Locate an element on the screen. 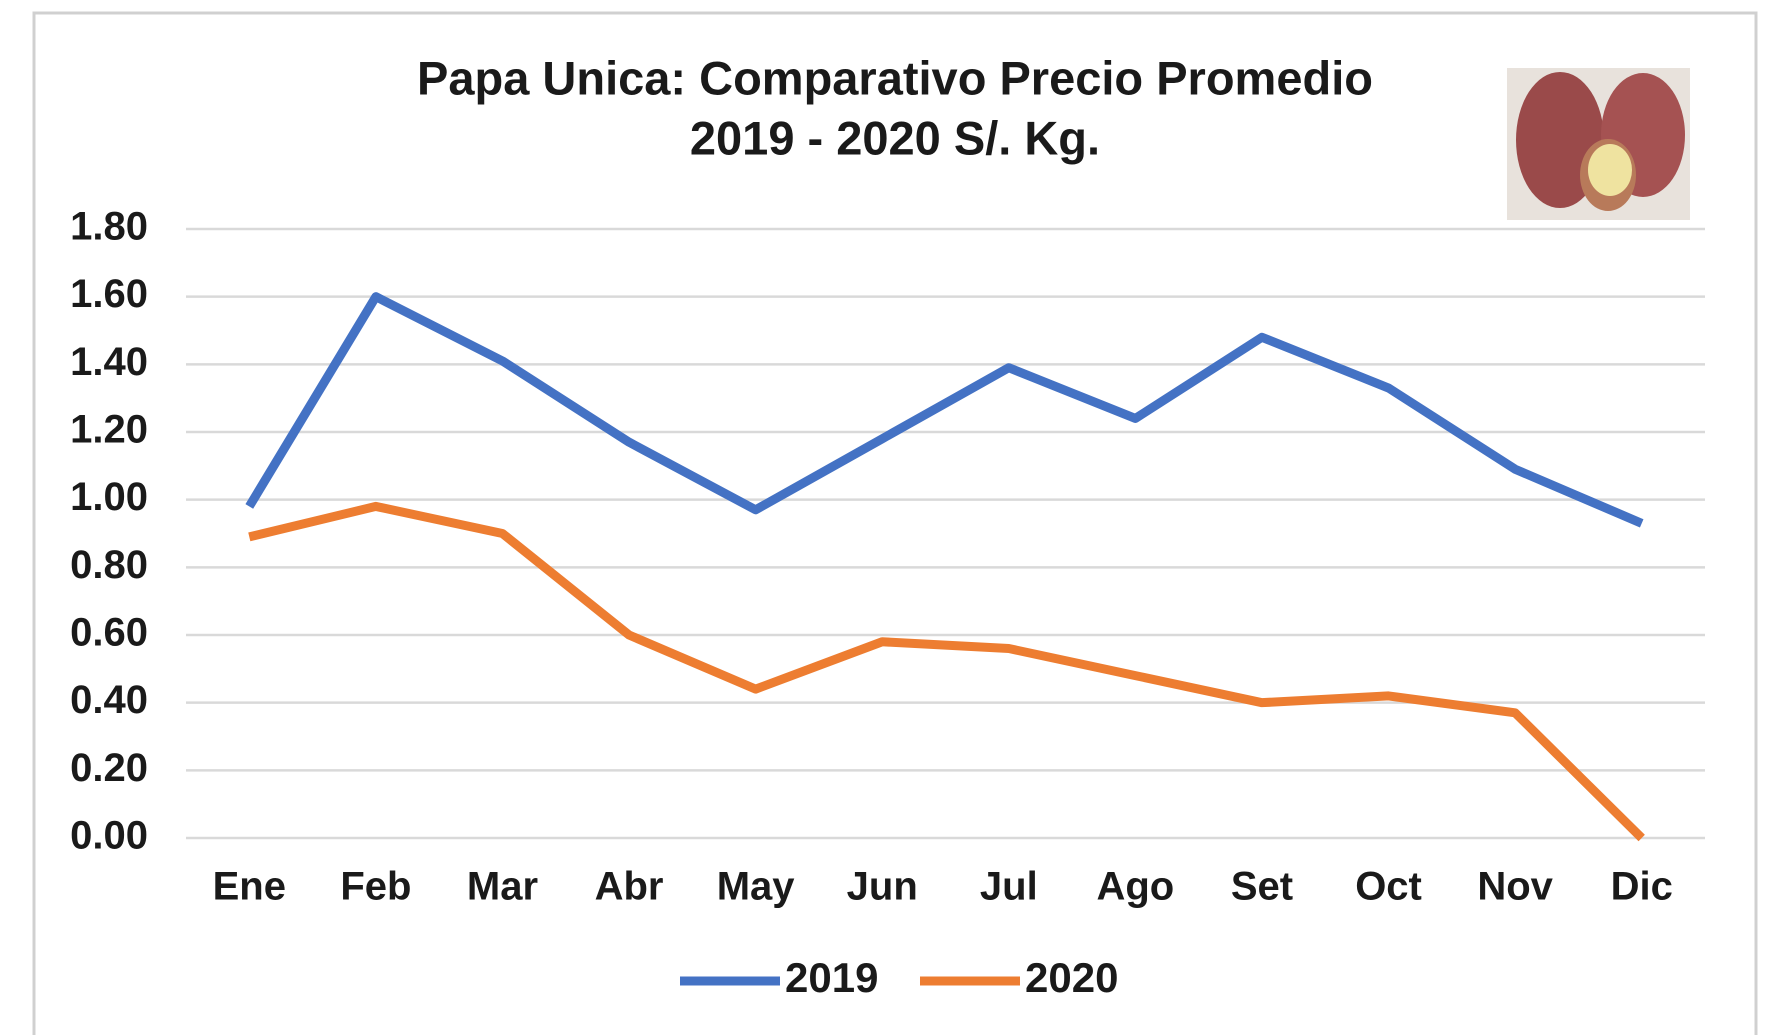 The width and height of the screenshot is (1766, 1035). x-tick-label: Oct is located at coordinates (1388, 887).